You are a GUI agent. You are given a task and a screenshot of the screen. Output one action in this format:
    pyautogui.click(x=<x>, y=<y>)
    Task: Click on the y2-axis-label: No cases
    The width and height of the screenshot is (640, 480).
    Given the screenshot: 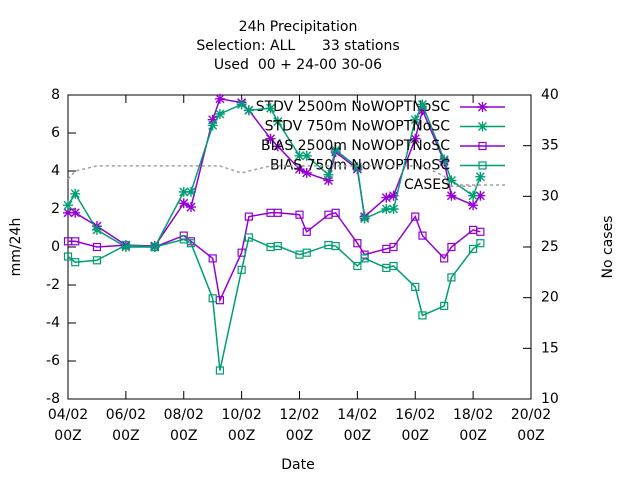 What is the action you would take?
    pyautogui.click(x=608, y=247)
    